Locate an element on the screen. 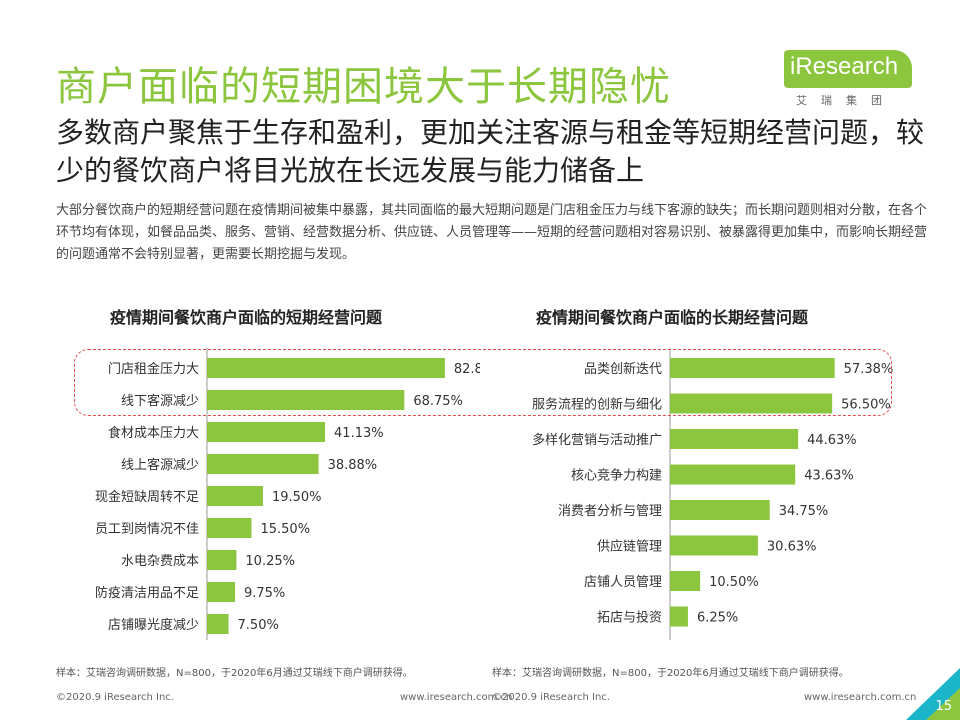  source-note-left: 样本：艾瑞咨询调研数据，N=800，于2020年6月通过艾瑞线下商户调研获得。 is located at coordinates (234, 673).